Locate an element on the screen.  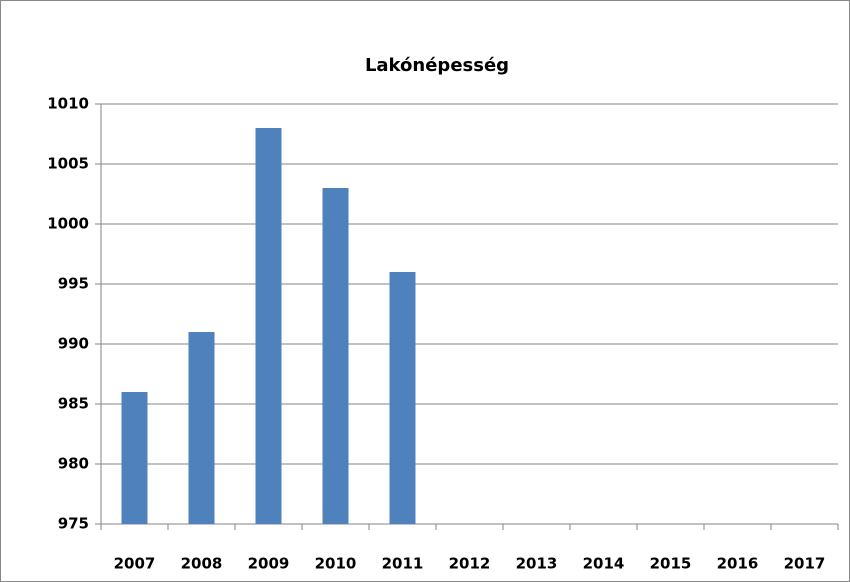
x-tick-label: 2013 is located at coordinates (537, 564).